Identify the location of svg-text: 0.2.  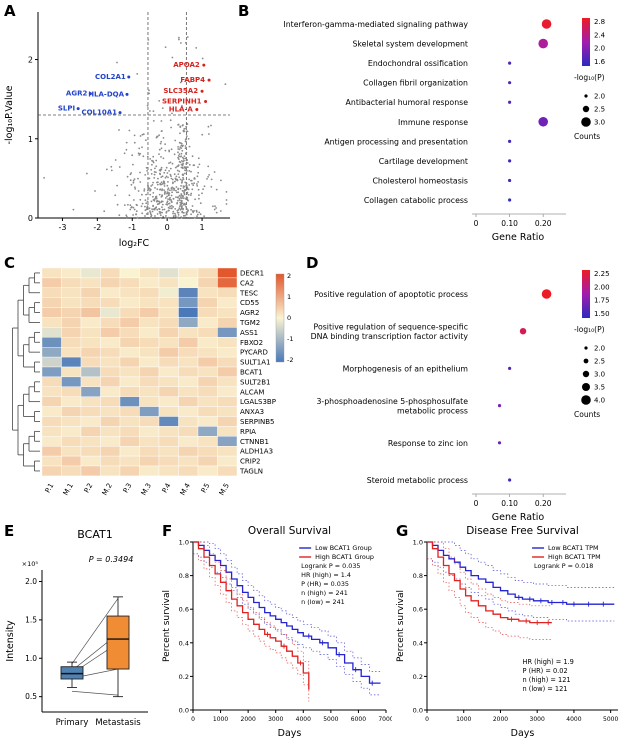
(184, 677).